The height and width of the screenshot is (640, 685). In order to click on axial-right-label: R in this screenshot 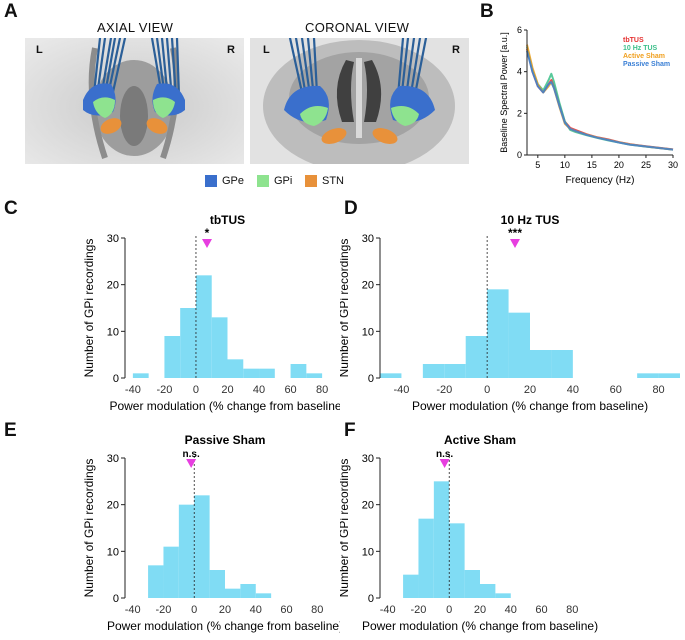, I will do `click(231, 50)`.